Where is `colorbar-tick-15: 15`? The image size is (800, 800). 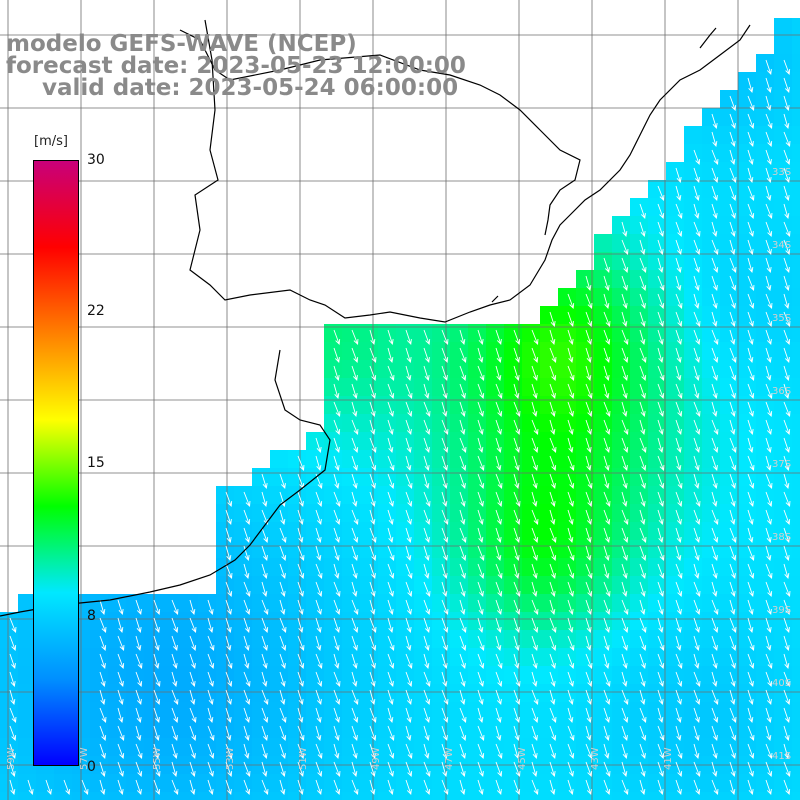 colorbar-tick-15: 15 is located at coordinates (96, 463).